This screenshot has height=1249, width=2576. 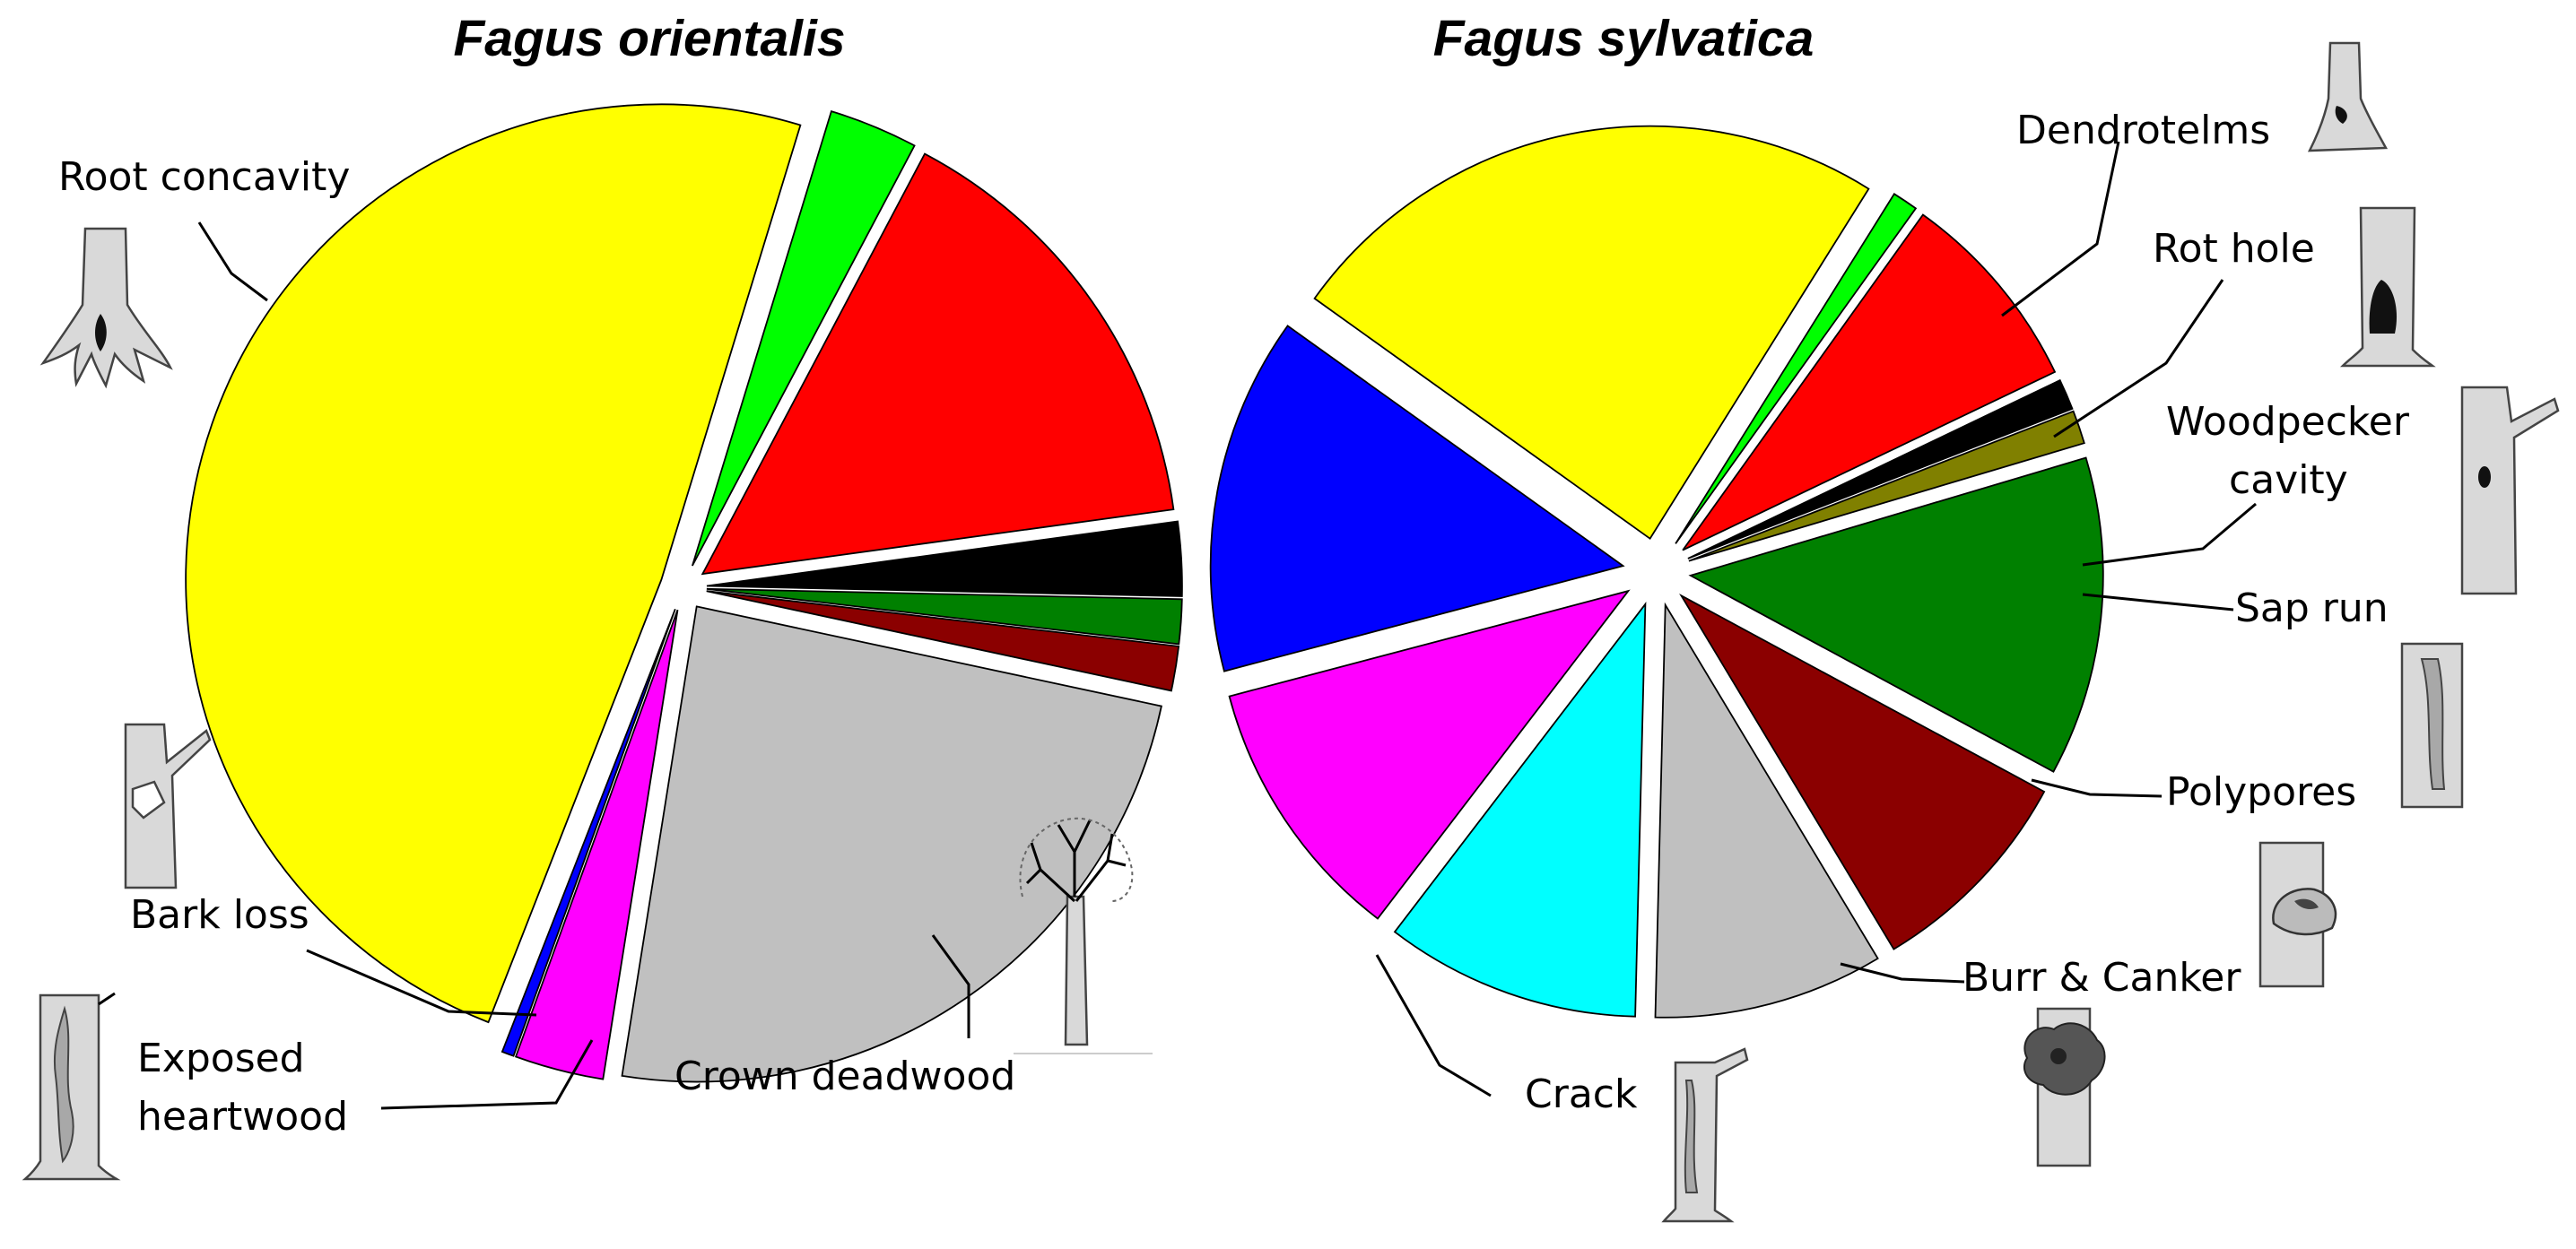 I want to click on burr-canker-icon, so click(x=2064, y=1087).